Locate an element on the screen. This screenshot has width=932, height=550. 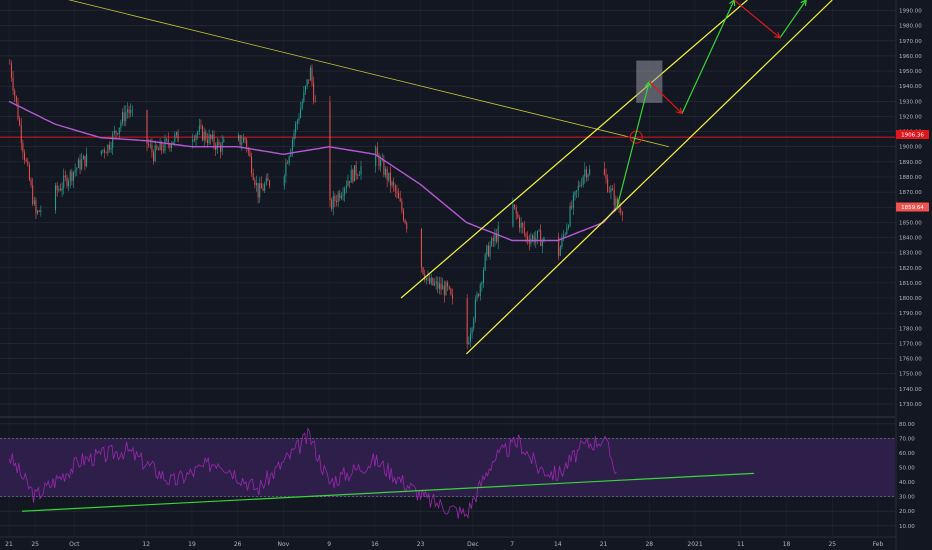
time-tick-label: 23 is located at coordinates (421, 544).